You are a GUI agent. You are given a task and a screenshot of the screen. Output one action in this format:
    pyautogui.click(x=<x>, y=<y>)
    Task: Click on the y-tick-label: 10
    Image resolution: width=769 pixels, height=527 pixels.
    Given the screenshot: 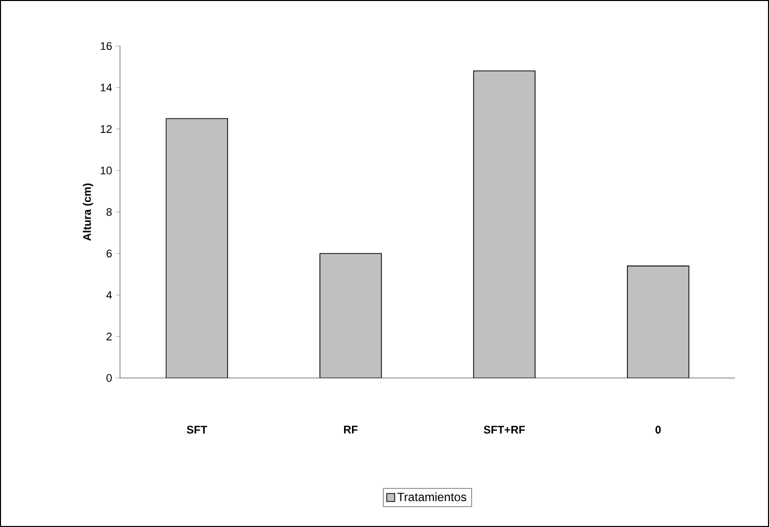 What is the action you would take?
    pyautogui.click(x=106, y=170)
    